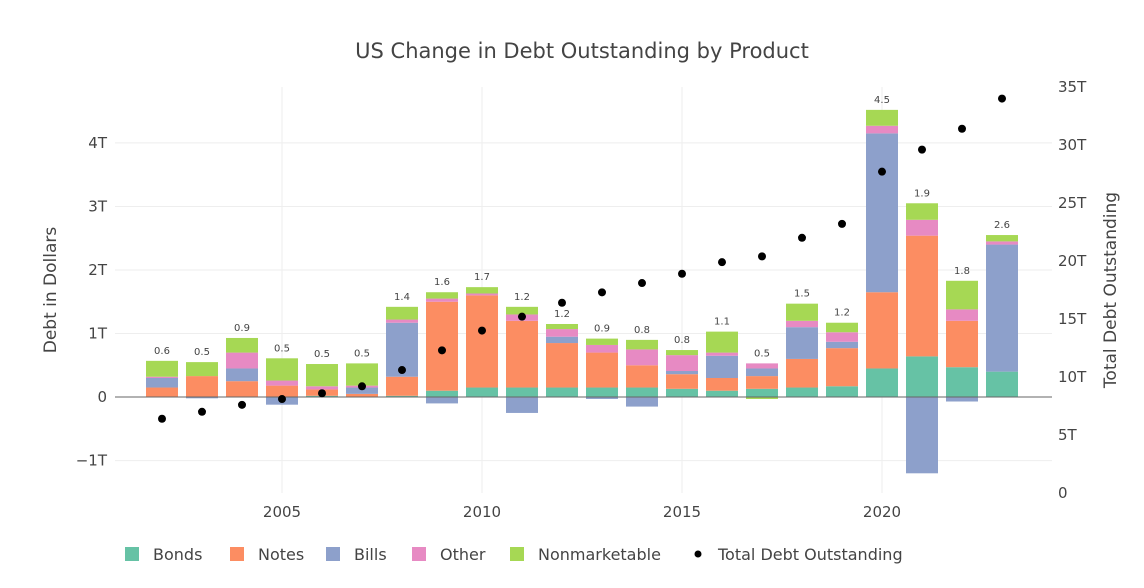 This screenshot has height=588, width=1144. Describe the element at coordinates (842, 313) in the screenshot. I see `data-label-2019: 1.2` at that location.